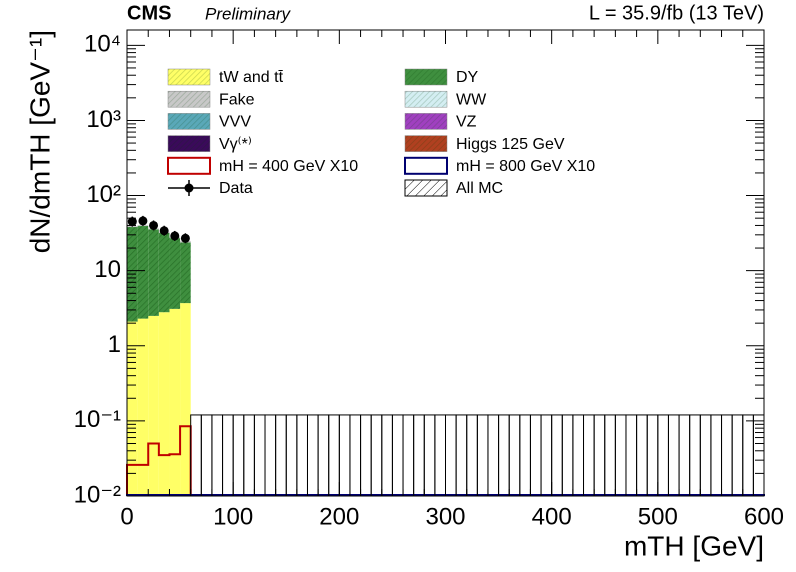 The width and height of the screenshot is (796, 572). What do you see at coordinates (467, 77) in the screenshot?
I see `legend-label: DY` at bounding box center [467, 77].